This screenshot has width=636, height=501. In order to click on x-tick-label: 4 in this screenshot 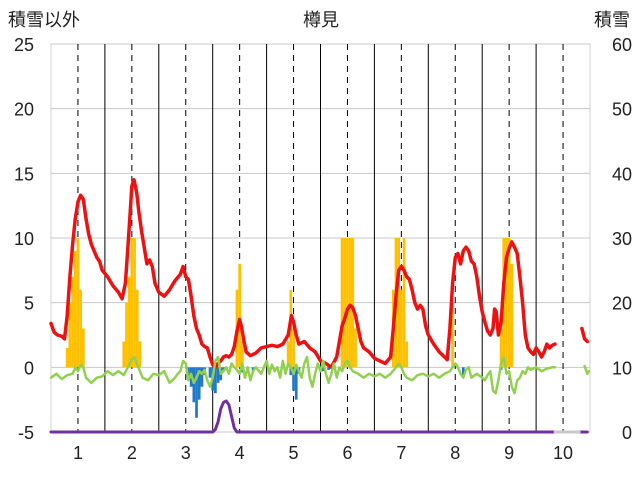, I will do `click(240, 453)`.